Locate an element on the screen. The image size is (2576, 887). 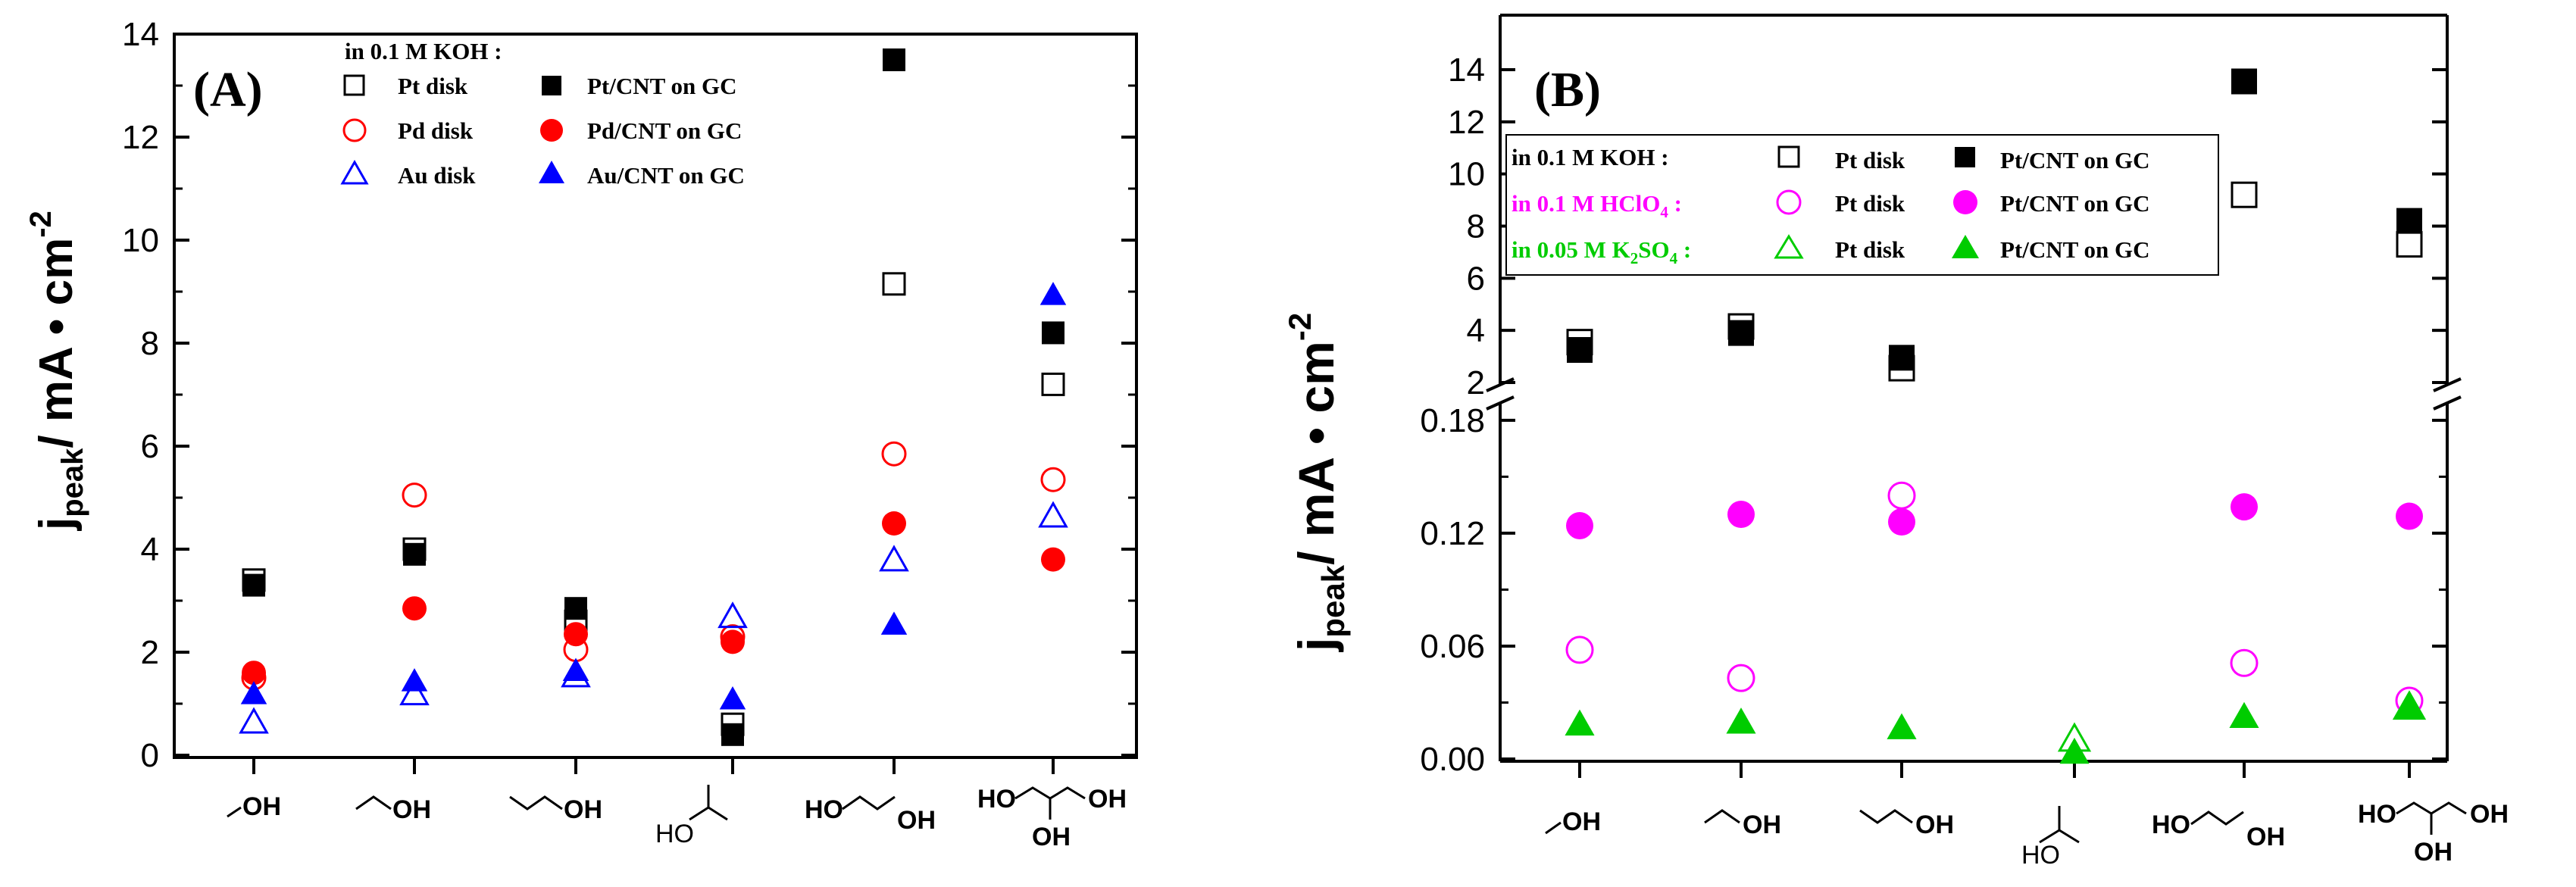
axis-break-left is located at coordinates (1500, 394).